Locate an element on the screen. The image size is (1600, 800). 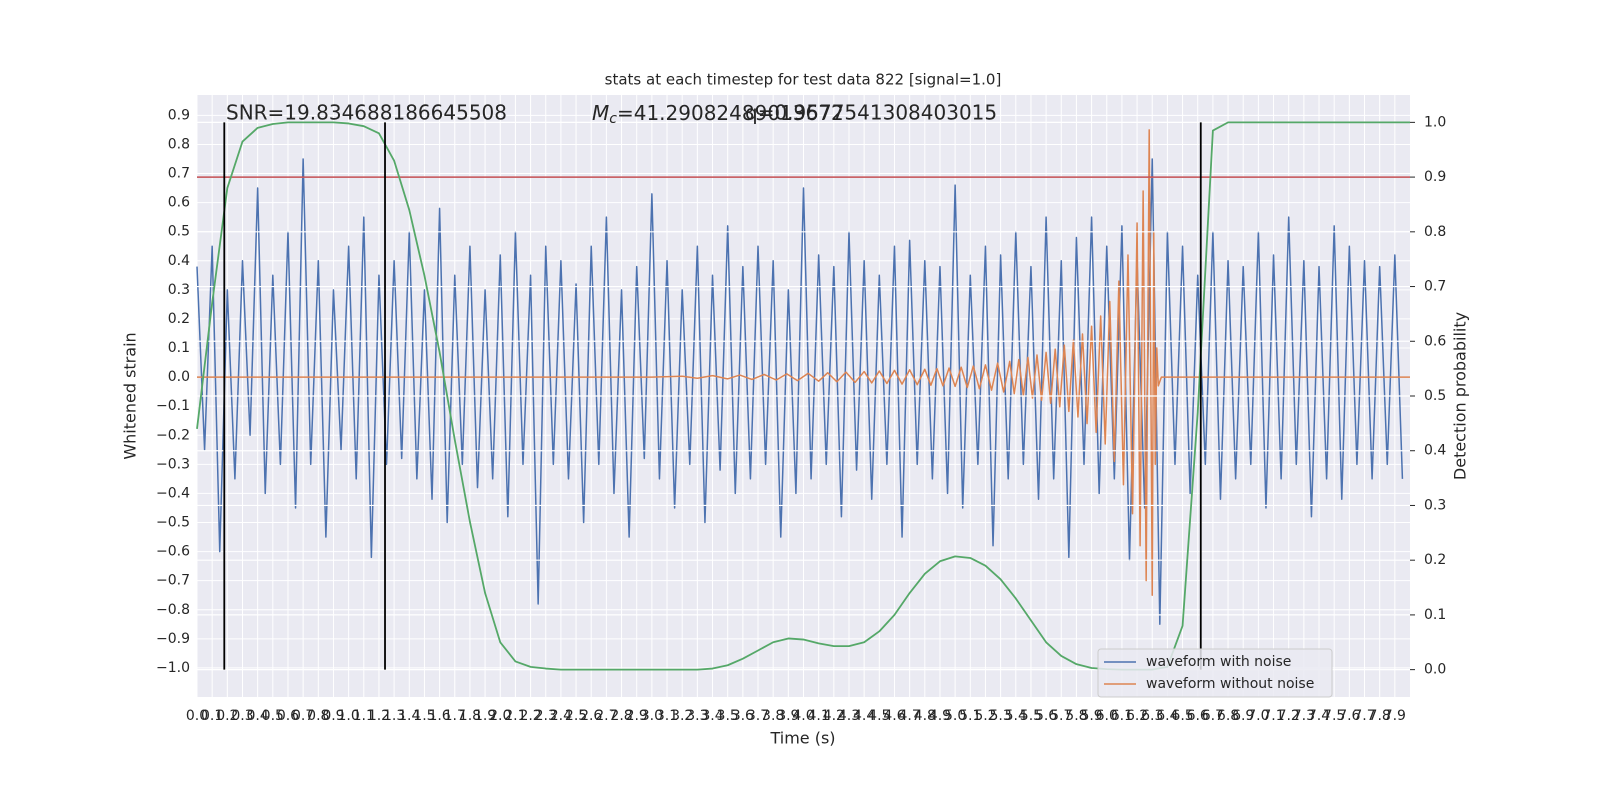
x-tick-label: 7.9 is located at coordinates (1395, 716).